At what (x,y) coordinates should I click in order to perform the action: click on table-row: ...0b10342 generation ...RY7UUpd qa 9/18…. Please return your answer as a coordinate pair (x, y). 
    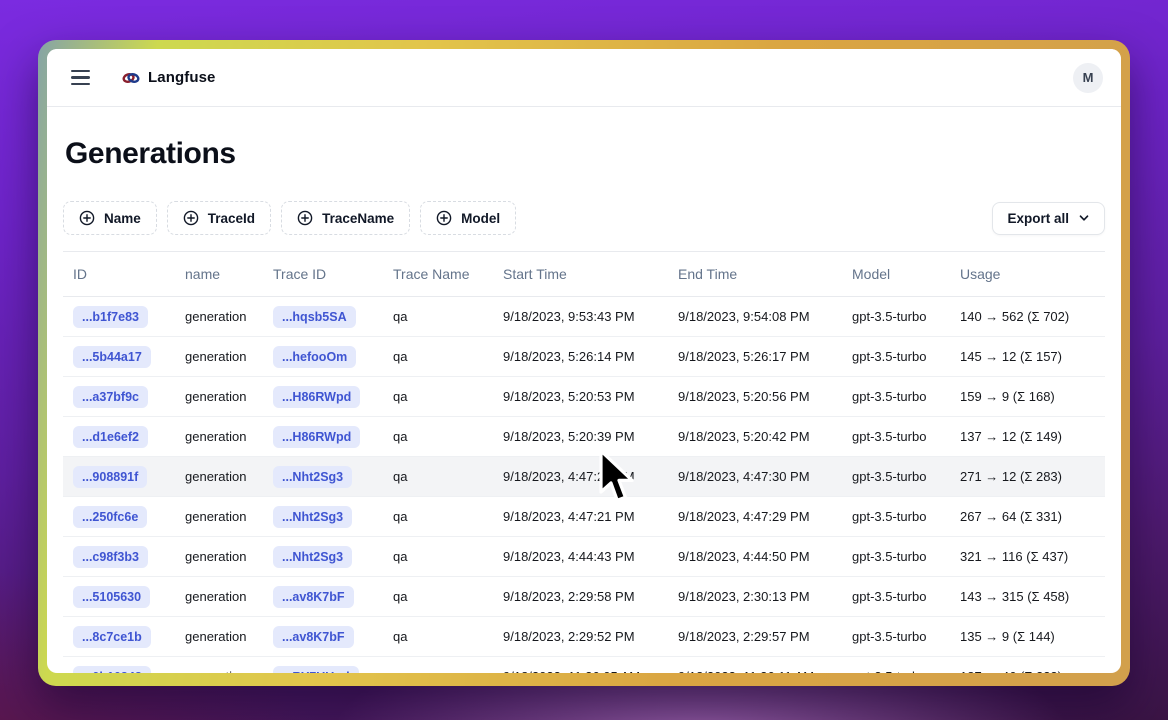
    Looking at the image, I should click on (584, 665).